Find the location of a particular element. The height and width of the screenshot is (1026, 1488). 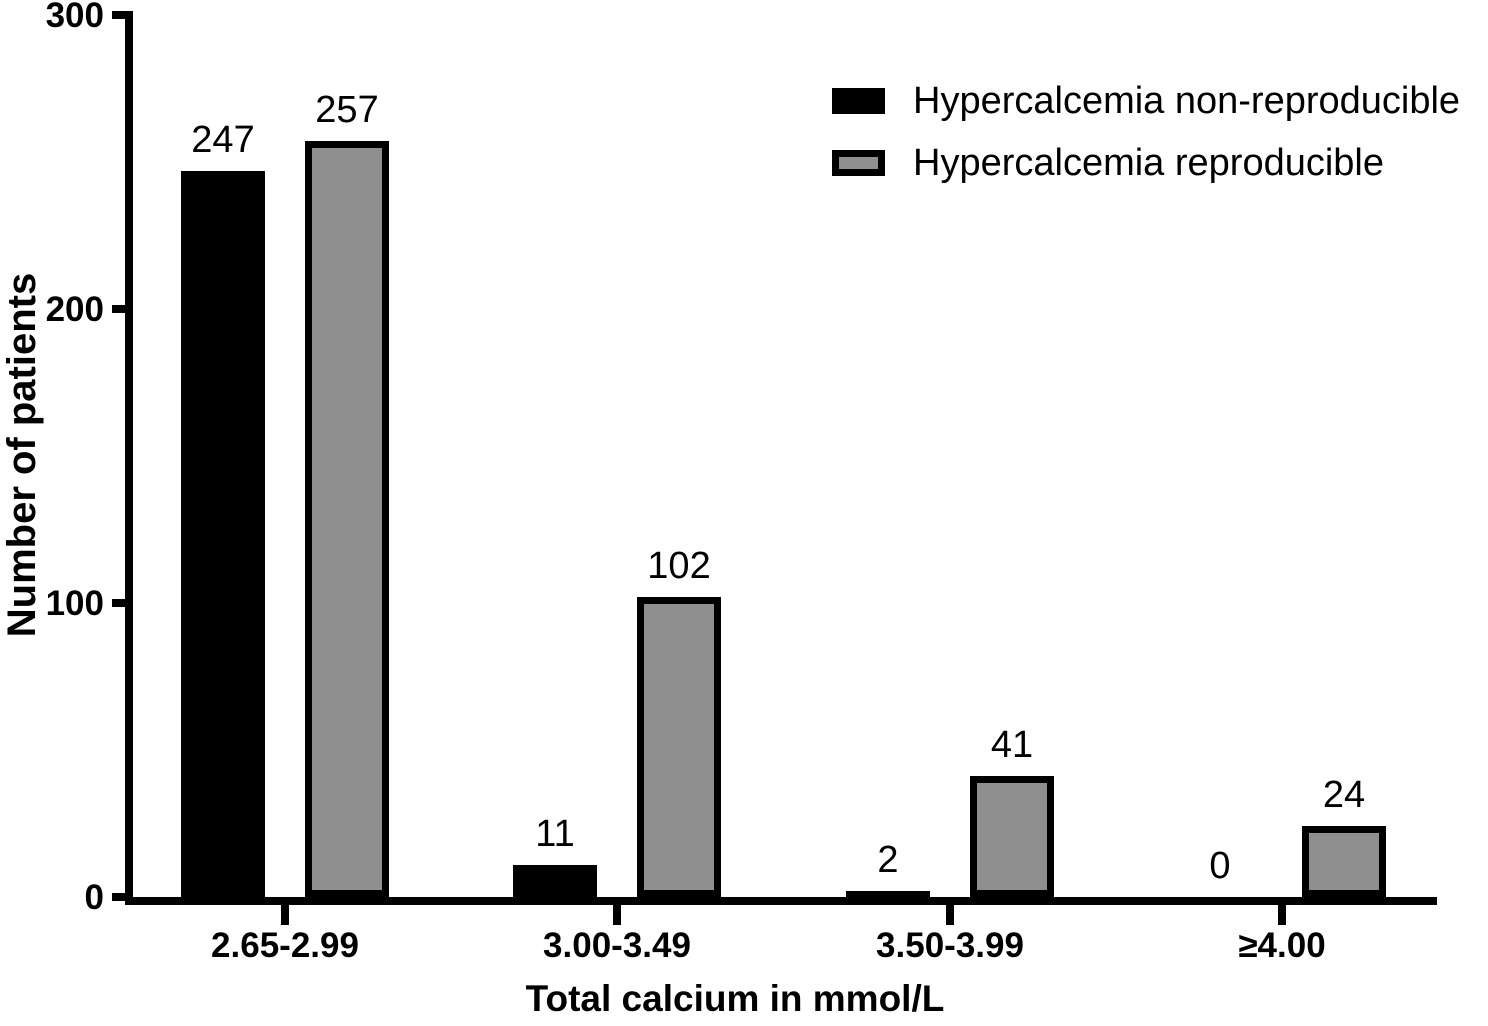

legend-swatch-non-reproducible is located at coordinates (858, 101).